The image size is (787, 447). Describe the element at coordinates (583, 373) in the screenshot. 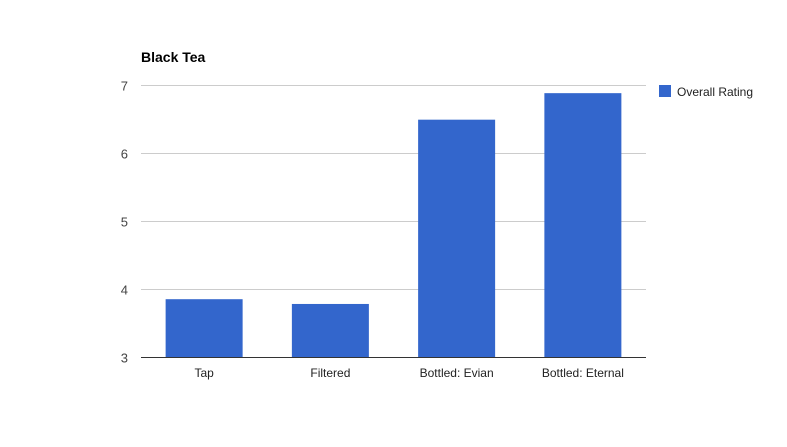

I see `x-tick-label: Bottled: Eternal` at that location.